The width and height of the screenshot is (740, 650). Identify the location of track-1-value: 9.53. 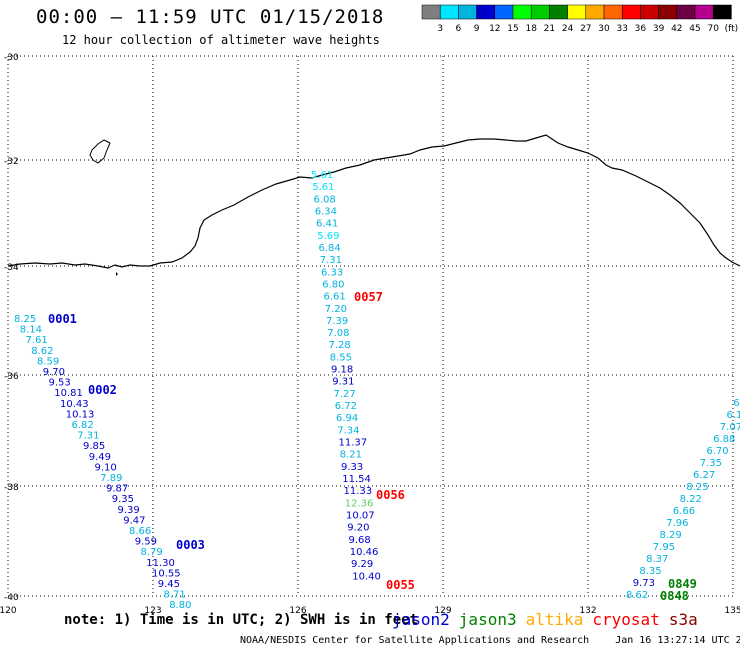
(60, 383).